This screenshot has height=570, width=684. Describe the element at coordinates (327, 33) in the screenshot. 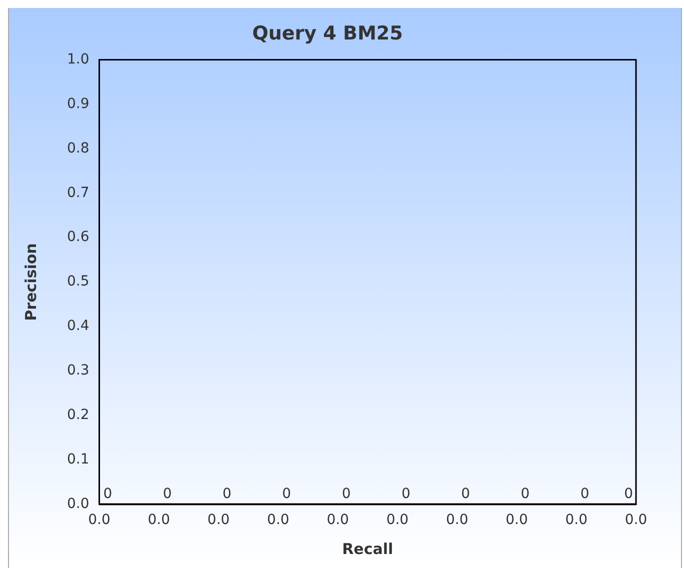

I see `chart-title: Query 4 BM25` at that location.